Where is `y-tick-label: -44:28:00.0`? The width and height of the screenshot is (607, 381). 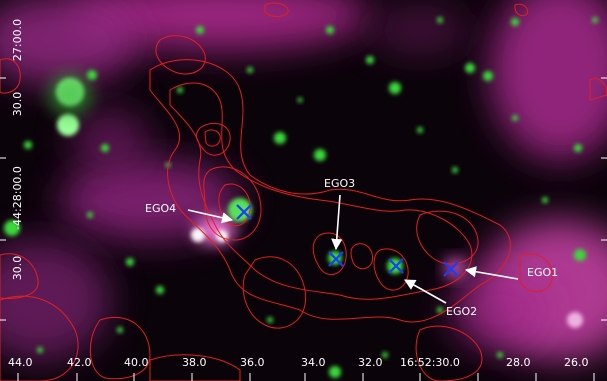
y-tick-label: -44:28:00.0 is located at coordinates (17, 198).